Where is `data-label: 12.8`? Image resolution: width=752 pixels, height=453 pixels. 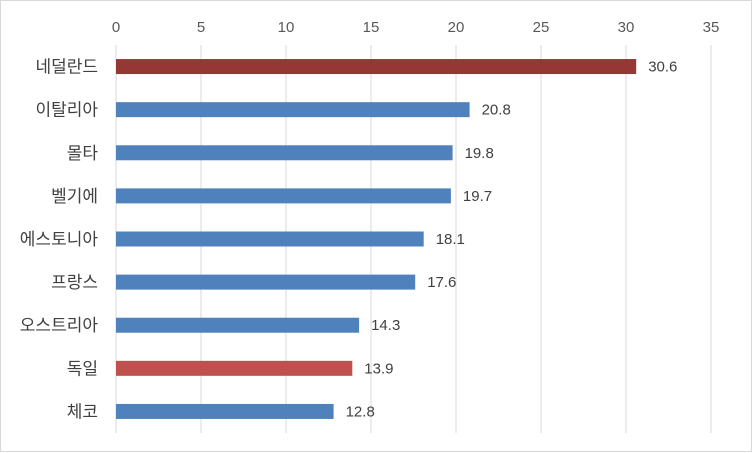 data-label: 12.8 is located at coordinates (360, 411).